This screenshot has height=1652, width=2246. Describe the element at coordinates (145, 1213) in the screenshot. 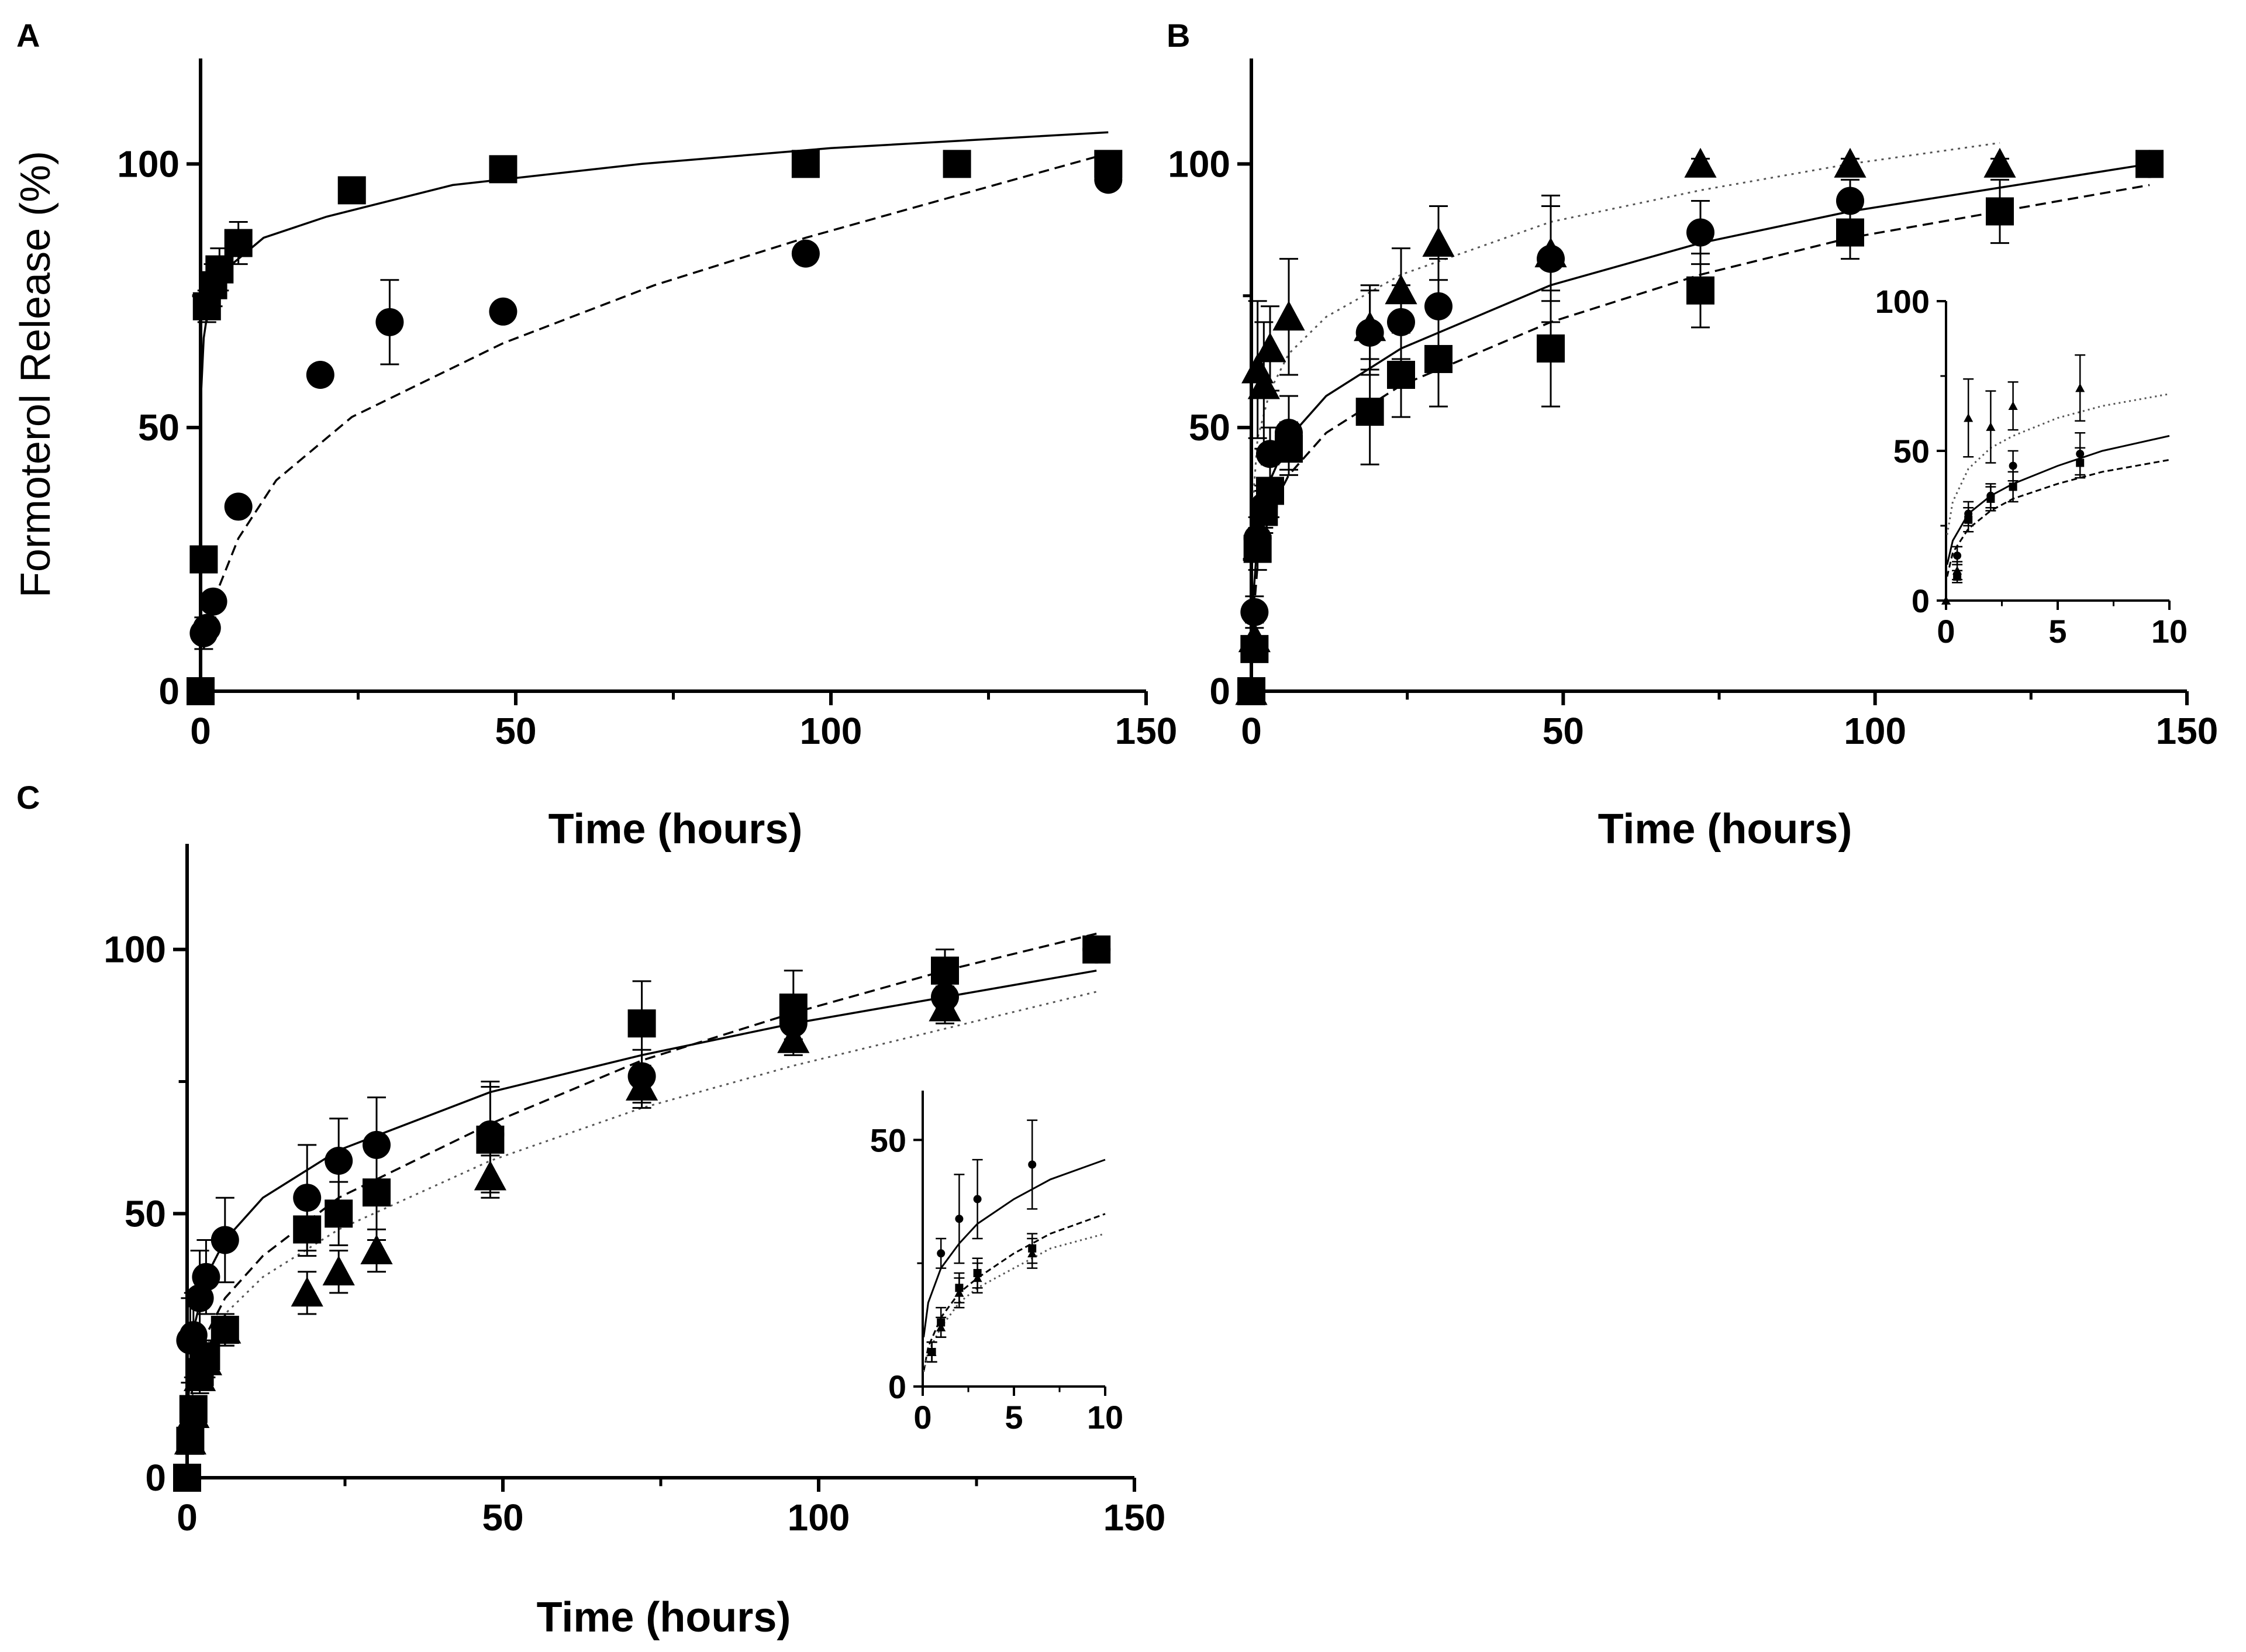

I see `panel-c-y-tick-label: 50` at that location.